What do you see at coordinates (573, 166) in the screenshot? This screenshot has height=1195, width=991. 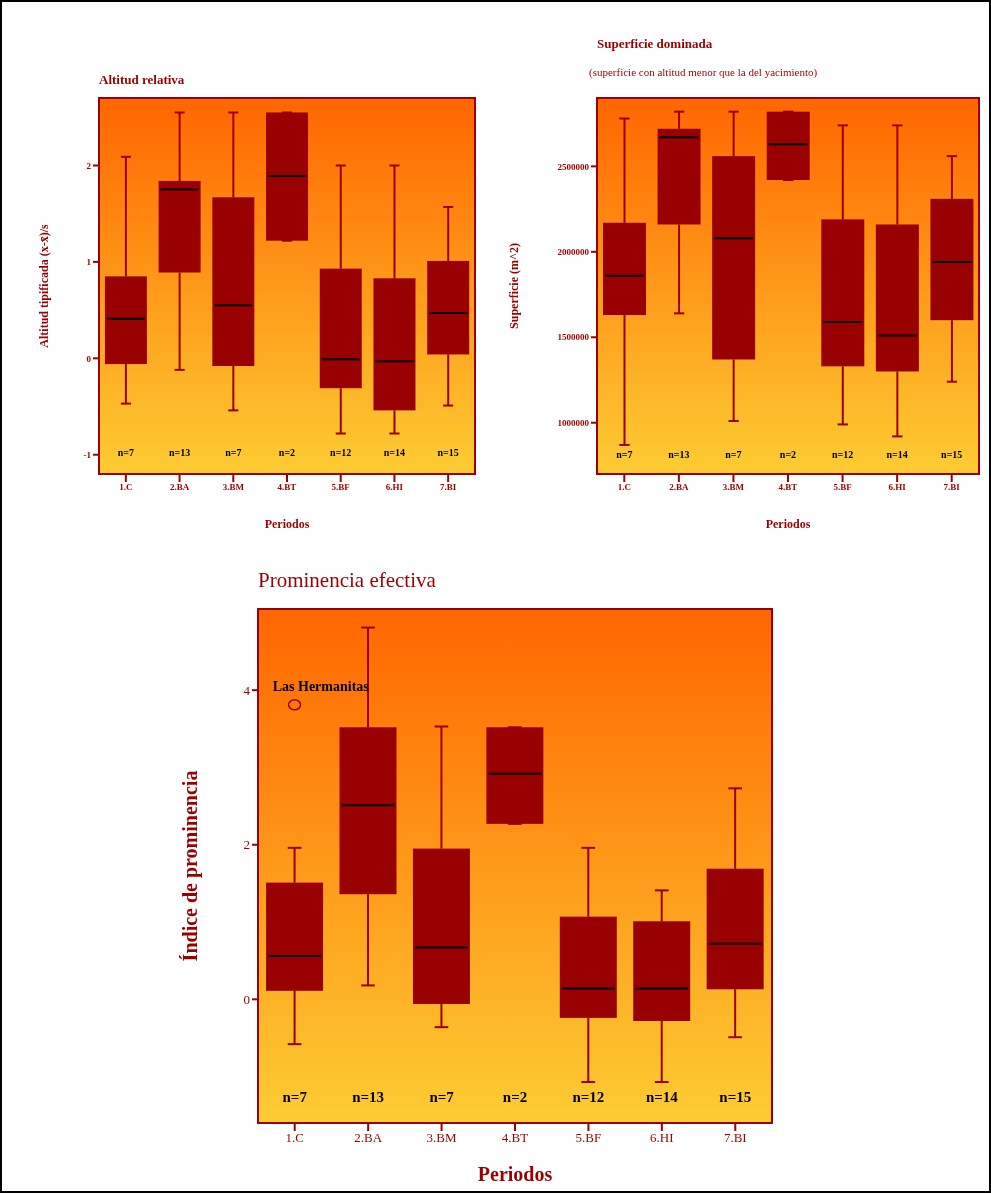 I see `y-tick-label: 2500000` at bounding box center [573, 166].